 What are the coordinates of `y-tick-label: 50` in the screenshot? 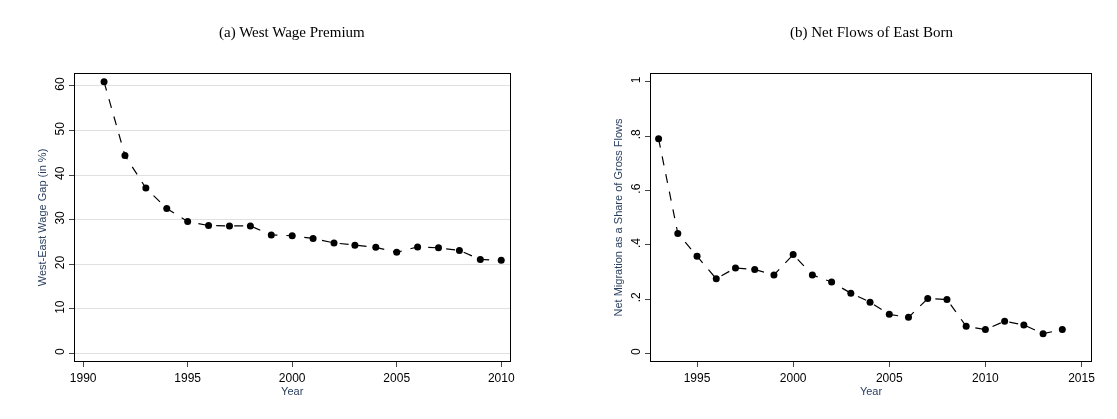 It's located at (59, 128).